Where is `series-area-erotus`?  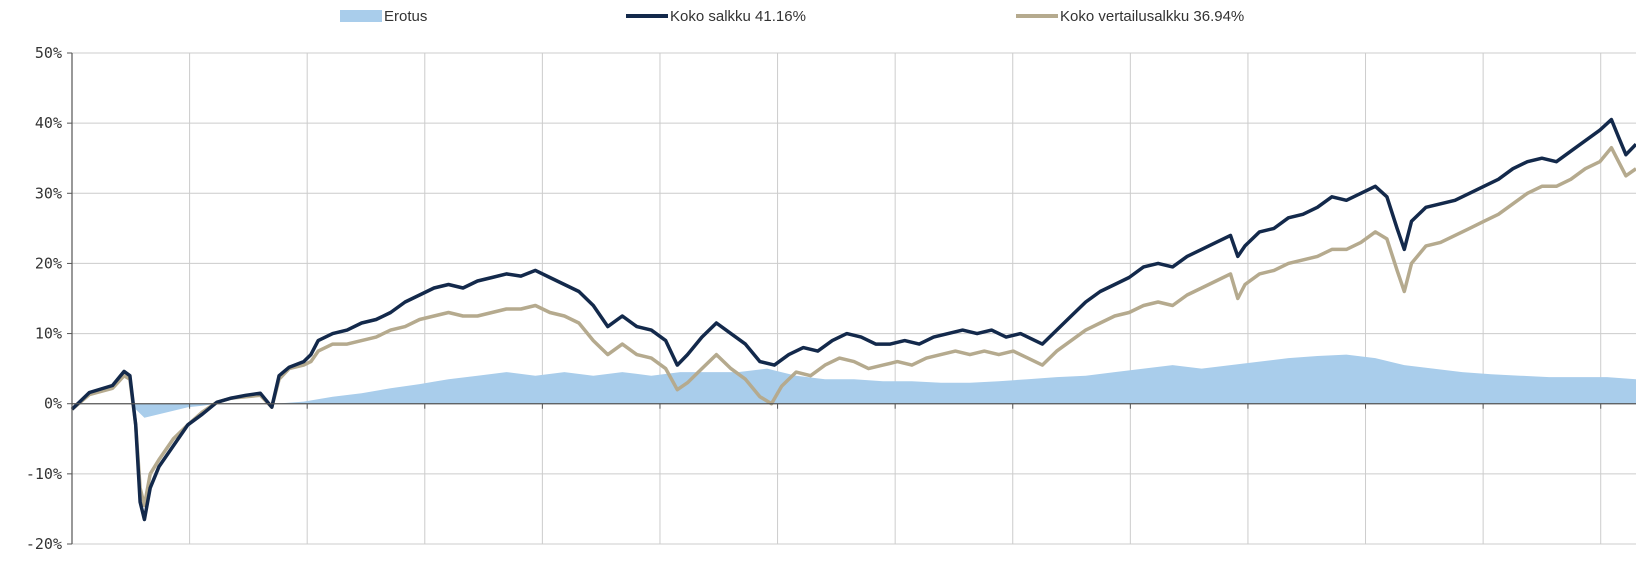 series-area-erotus is located at coordinates (854, 386).